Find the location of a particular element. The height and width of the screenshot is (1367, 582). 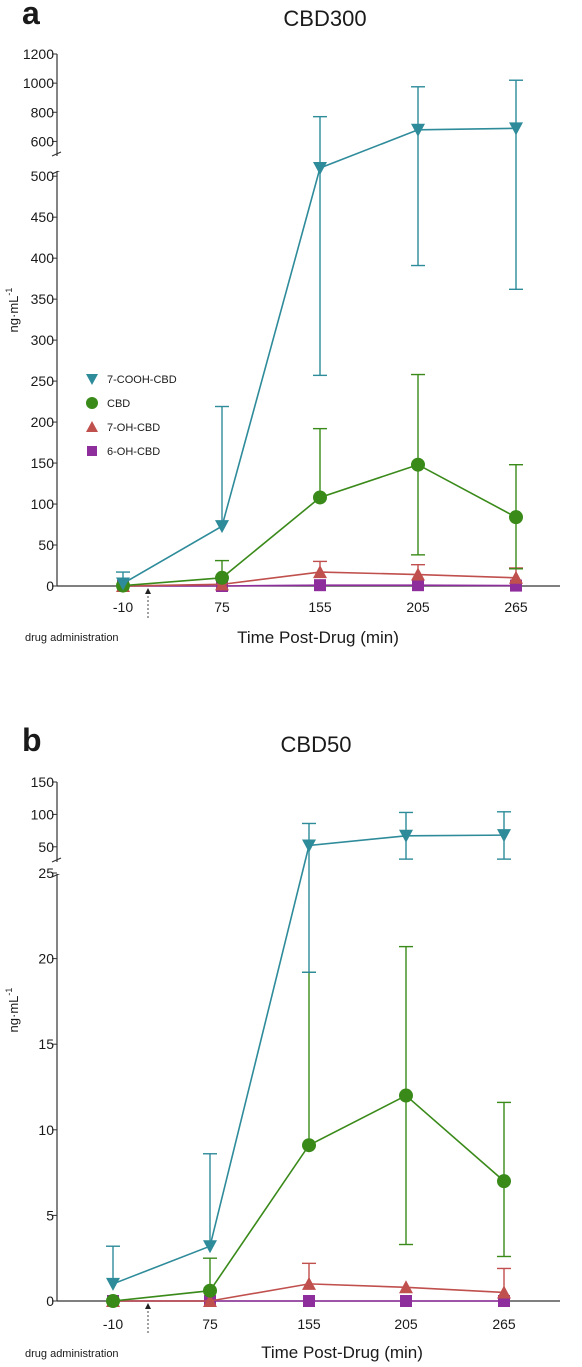

y-tick-label: 15 is located at coordinates (46, 1044).